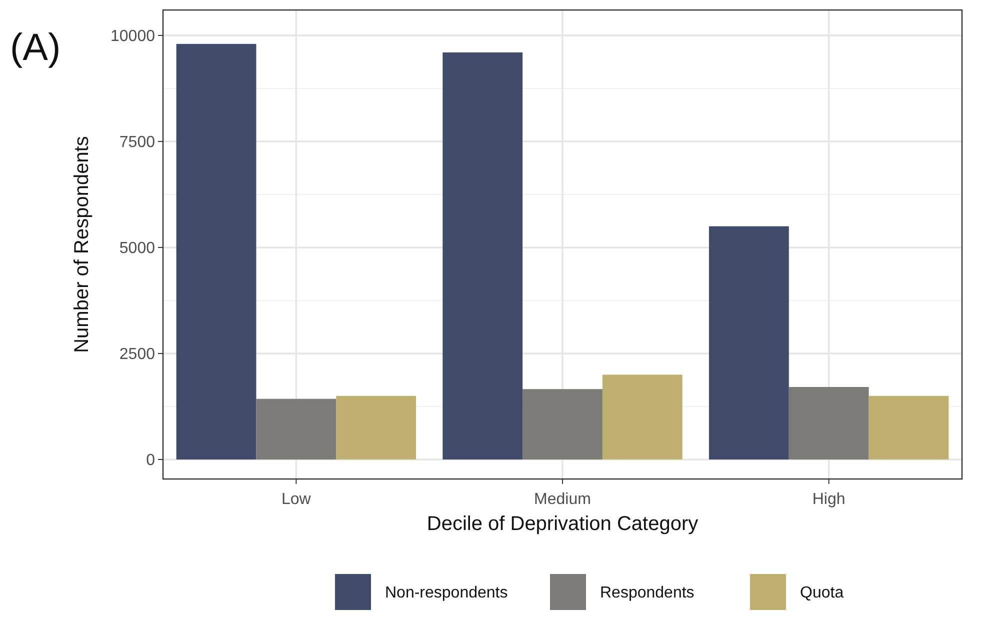 Image resolution: width=989 pixels, height=629 pixels. What do you see at coordinates (151, 461) in the screenshot?
I see `y-tick-label: 0` at bounding box center [151, 461].